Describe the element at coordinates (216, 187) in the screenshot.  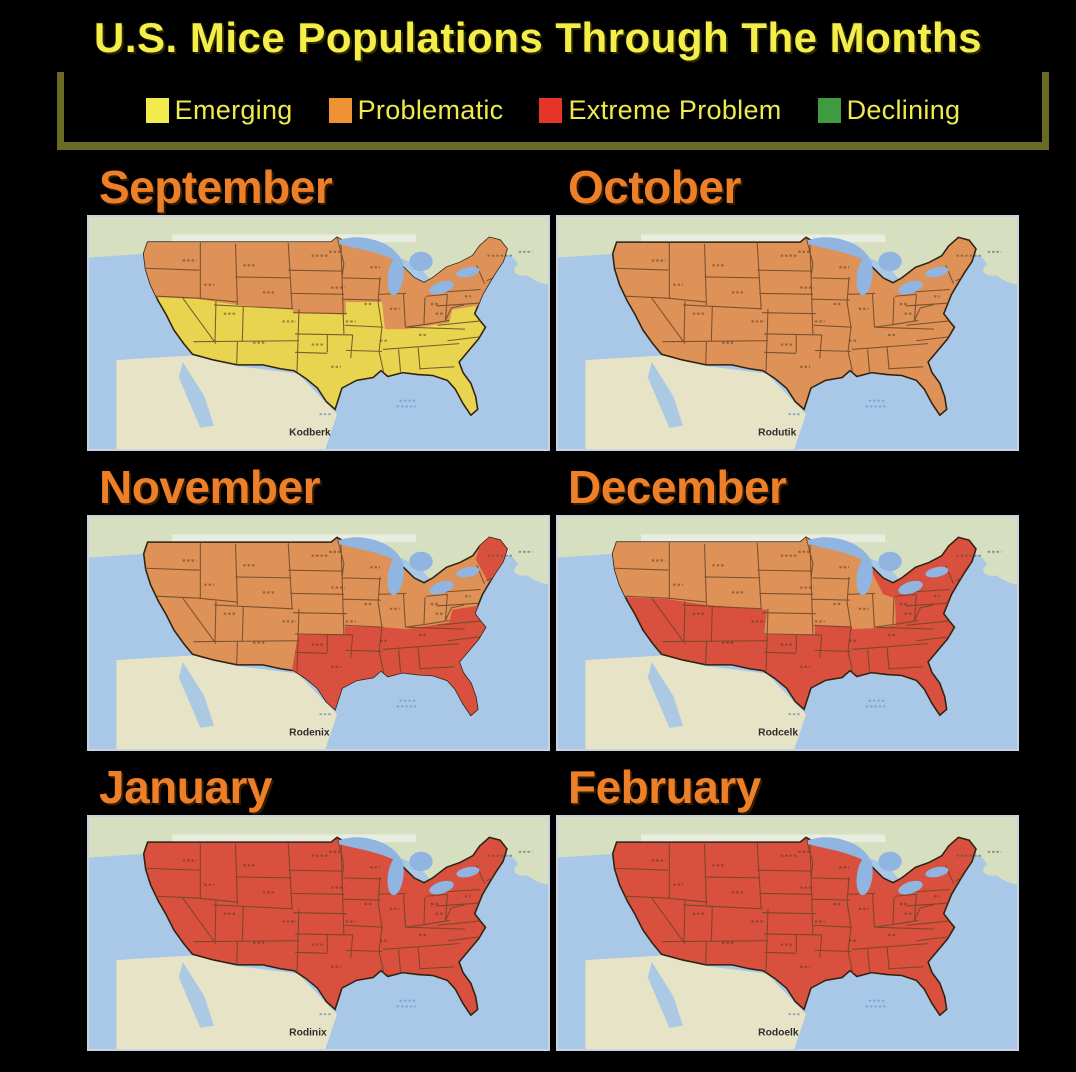
I see `month-title: September` at that location.